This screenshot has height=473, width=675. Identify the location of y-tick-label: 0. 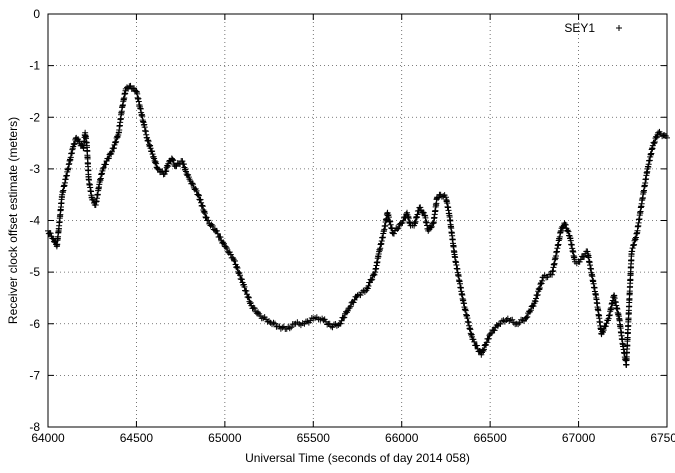
(36, 14).